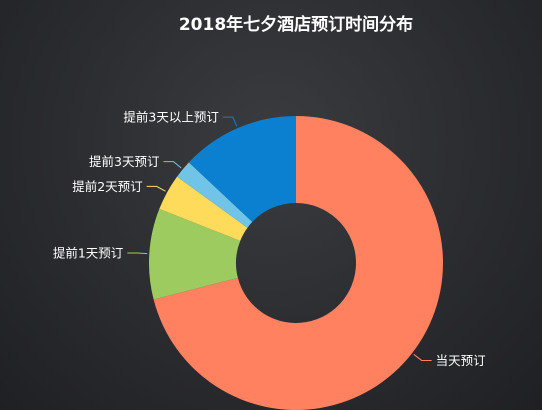 The width and height of the screenshot is (542, 410). What do you see at coordinates (88, 253) in the screenshot?
I see `slice-label-1: 提前1天预订` at bounding box center [88, 253].